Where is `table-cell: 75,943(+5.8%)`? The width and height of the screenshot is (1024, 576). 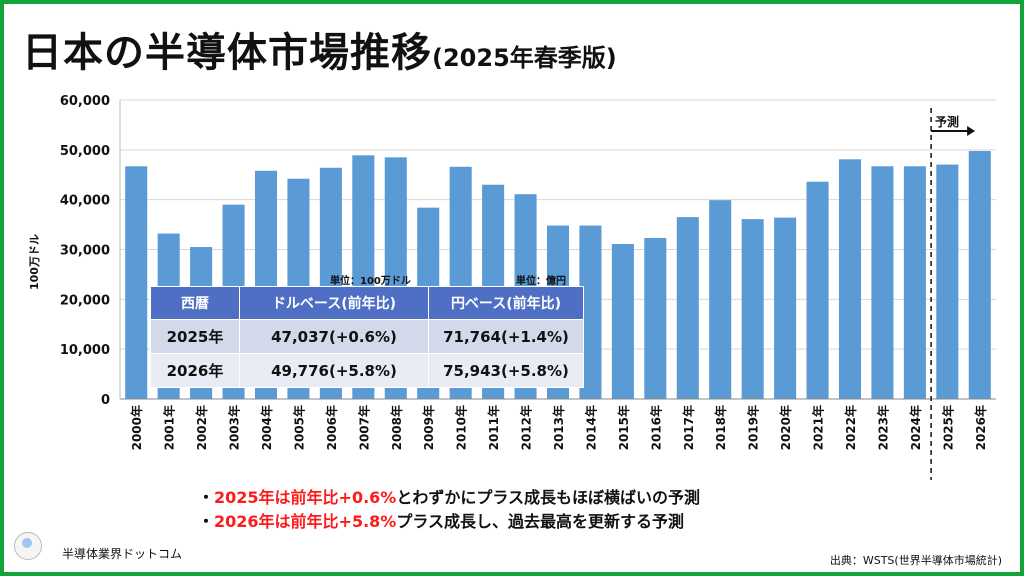 table-cell: 75,943(+5.8%) is located at coordinates (506, 370).